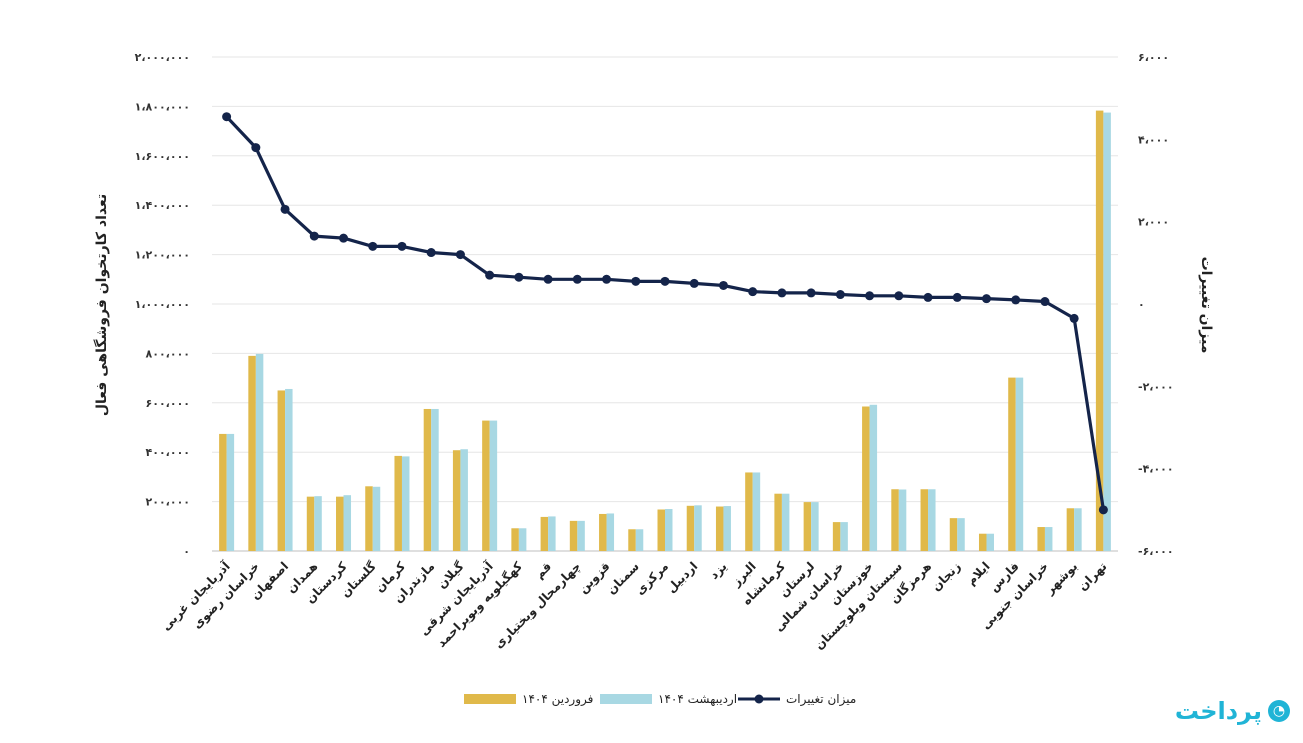 This screenshot has width=1303, height=743. What do you see at coordinates (1279, 711) in the screenshot?
I see `logo-icon: ◔` at bounding box center [1279, 711].